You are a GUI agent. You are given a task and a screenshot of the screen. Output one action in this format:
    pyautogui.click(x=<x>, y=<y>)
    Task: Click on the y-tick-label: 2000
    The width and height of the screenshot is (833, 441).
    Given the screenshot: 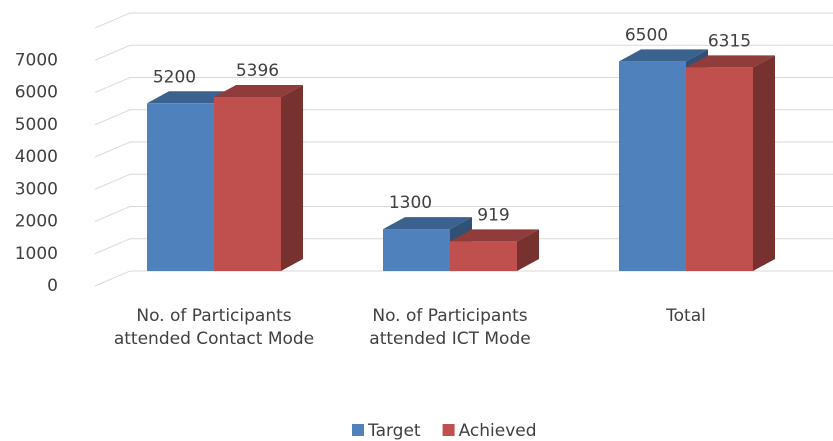 What is the action you would take?
    pyautogui.click(x=36, y=222)
    